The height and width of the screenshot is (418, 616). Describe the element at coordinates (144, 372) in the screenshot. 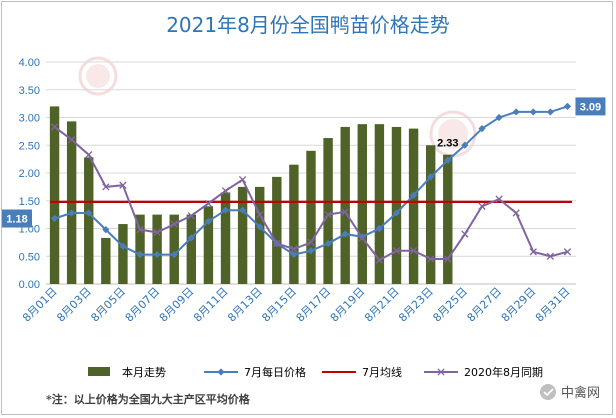

I see `legend-label: 本月走势` at that location.